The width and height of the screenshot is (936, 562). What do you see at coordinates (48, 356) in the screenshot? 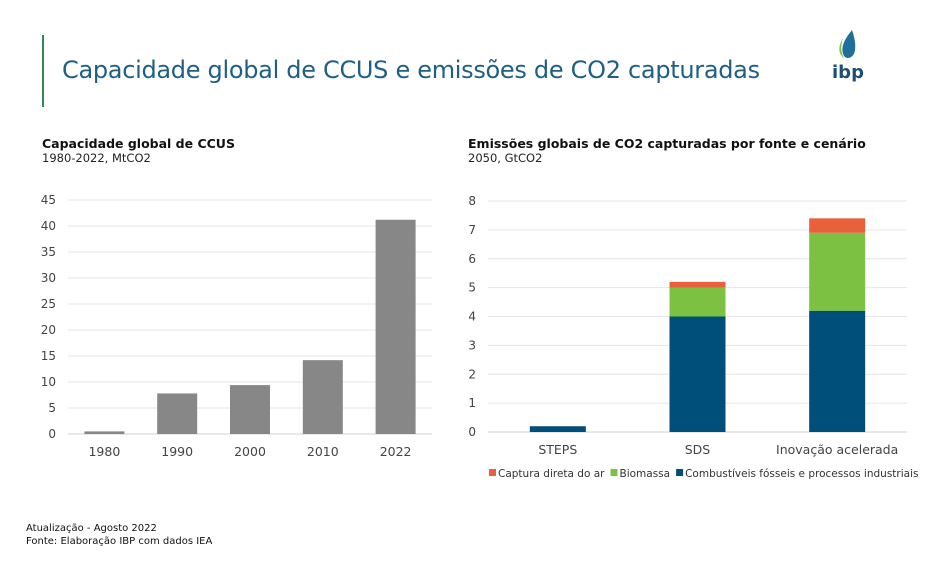
I see `y-tick-label: 15` at bounding box center [48, 356].